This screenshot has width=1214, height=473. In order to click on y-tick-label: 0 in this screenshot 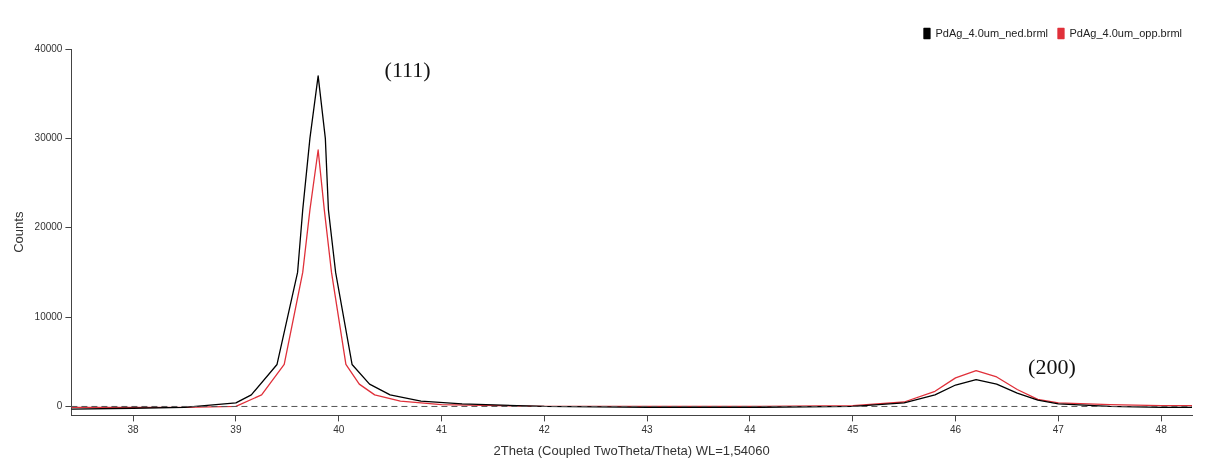, I will do `click(59, 406)`.